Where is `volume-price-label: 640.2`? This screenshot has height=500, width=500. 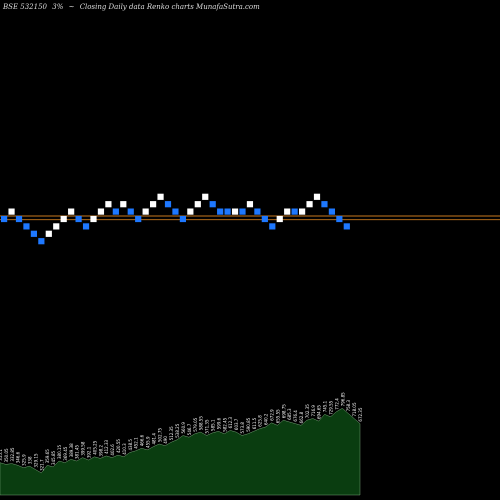 volume-price-label: 640.2 is located at coordinates (266, 419).